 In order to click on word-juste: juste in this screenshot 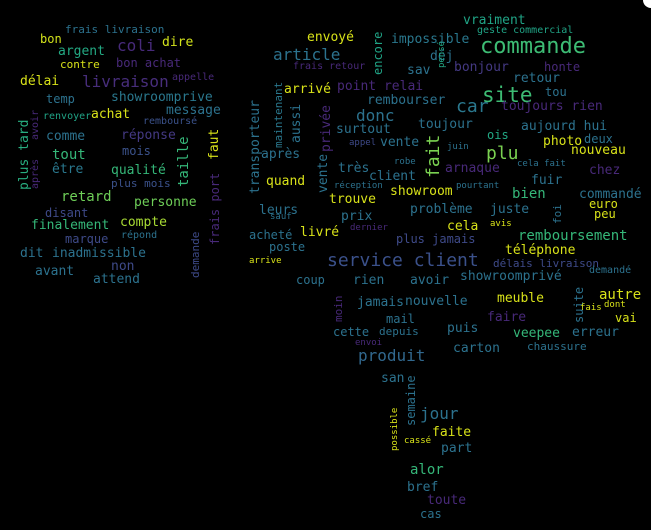, I will do `click(510, 209)`.